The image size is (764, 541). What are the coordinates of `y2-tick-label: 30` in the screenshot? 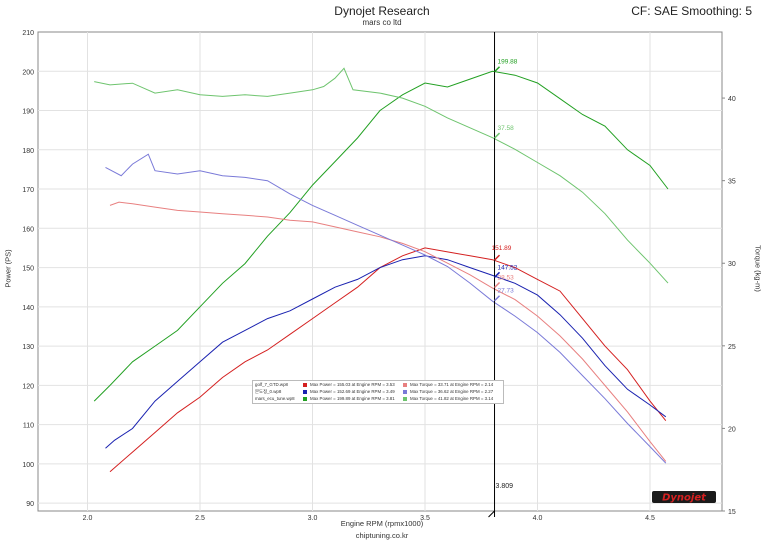 It's located at (732, 264).